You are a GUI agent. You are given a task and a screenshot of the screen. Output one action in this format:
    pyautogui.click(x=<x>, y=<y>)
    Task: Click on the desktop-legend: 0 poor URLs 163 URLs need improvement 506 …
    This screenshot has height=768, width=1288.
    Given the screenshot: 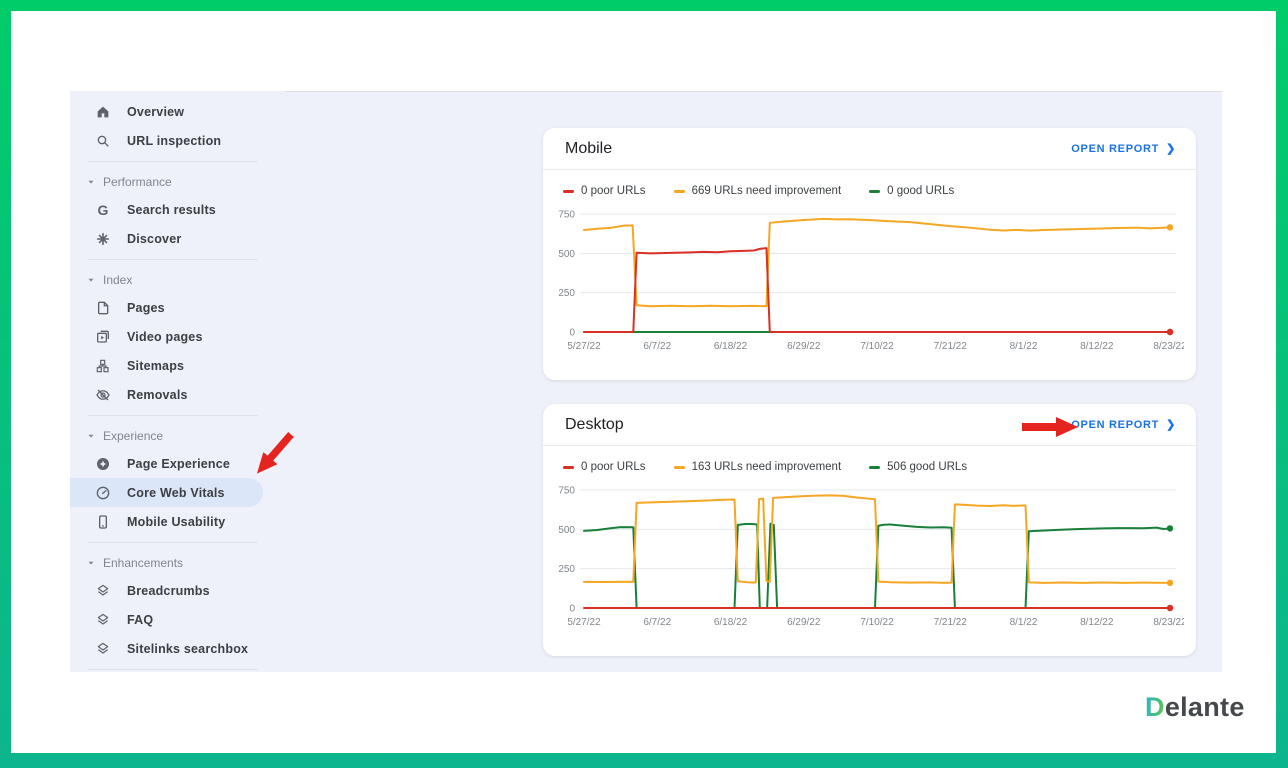 What is the action you would take?
    pyautogui.click(x=879, y=467)
    